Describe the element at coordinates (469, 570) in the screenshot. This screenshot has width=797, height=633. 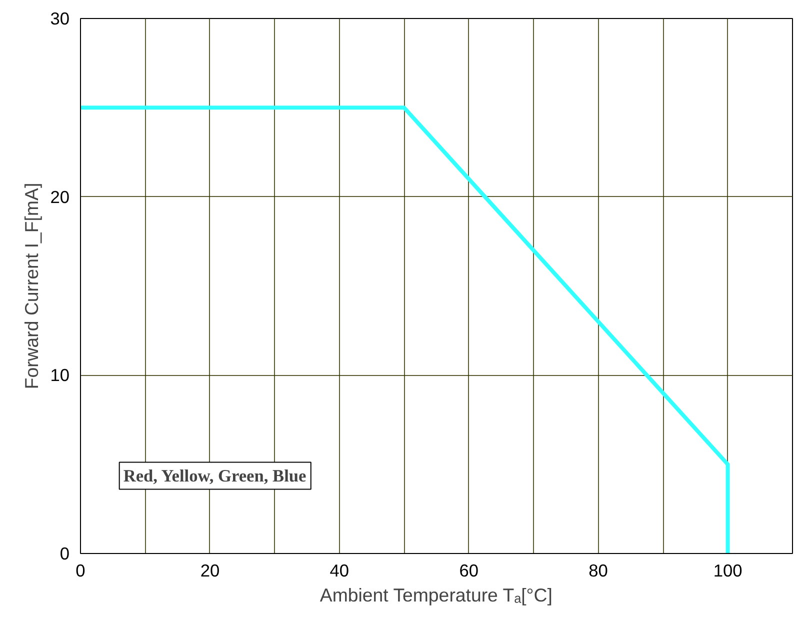
I see `x-tick-label: 60` at that location.